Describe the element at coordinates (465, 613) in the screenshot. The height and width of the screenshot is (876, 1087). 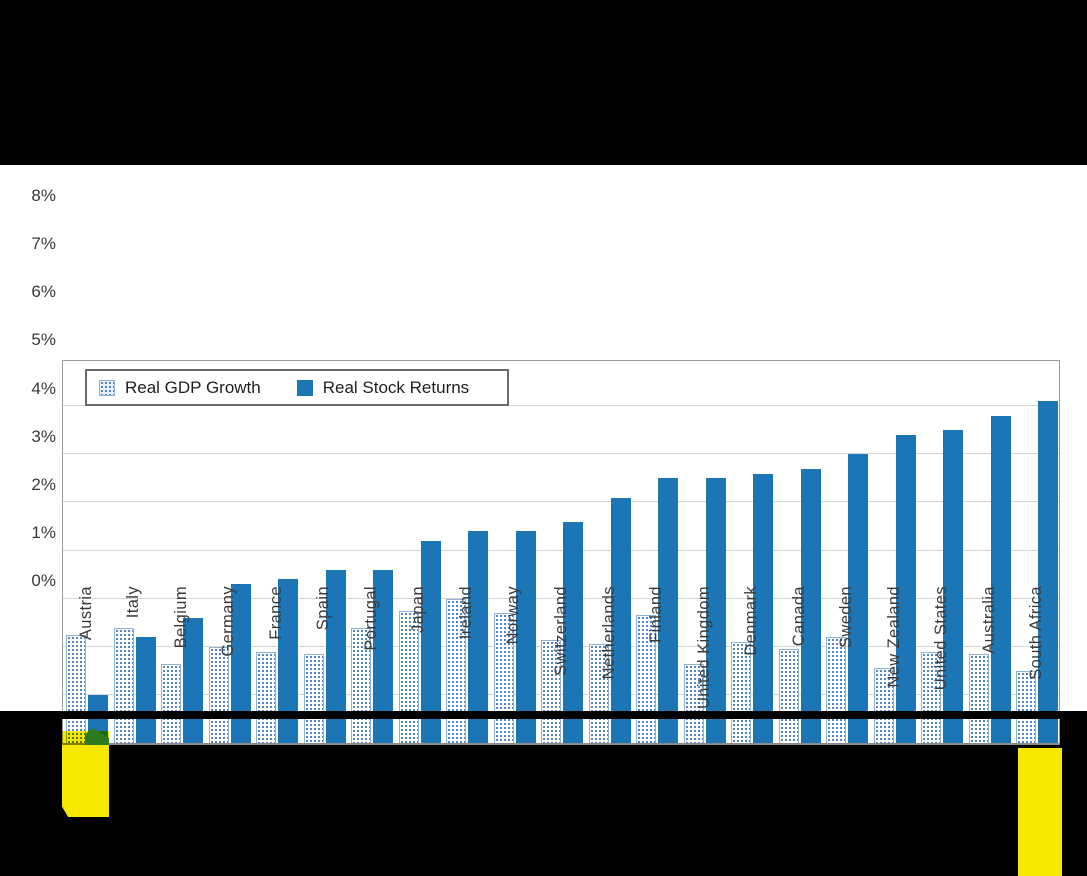
I see `xlabel-ireland: Ireland` at that location.